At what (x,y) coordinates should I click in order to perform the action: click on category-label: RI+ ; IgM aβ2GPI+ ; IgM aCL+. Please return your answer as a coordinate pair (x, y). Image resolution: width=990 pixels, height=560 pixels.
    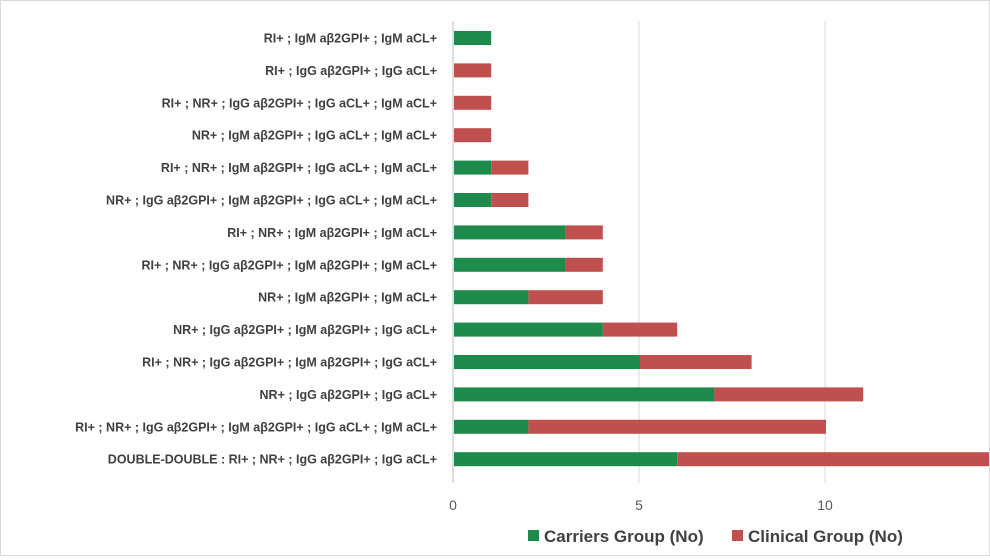
    Looking at the image, I should click on (350, 39).